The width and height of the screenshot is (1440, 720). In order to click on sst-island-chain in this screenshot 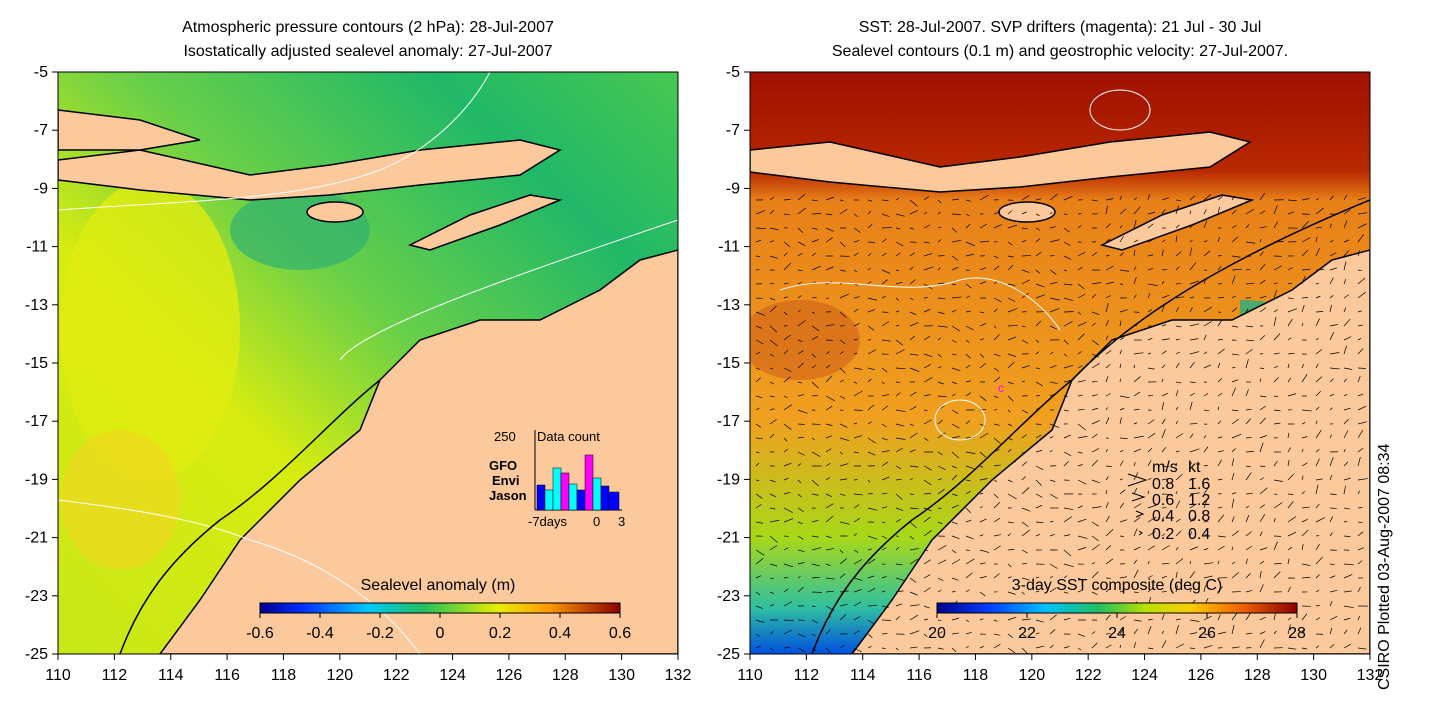, I will do `click(1001, 162)`.